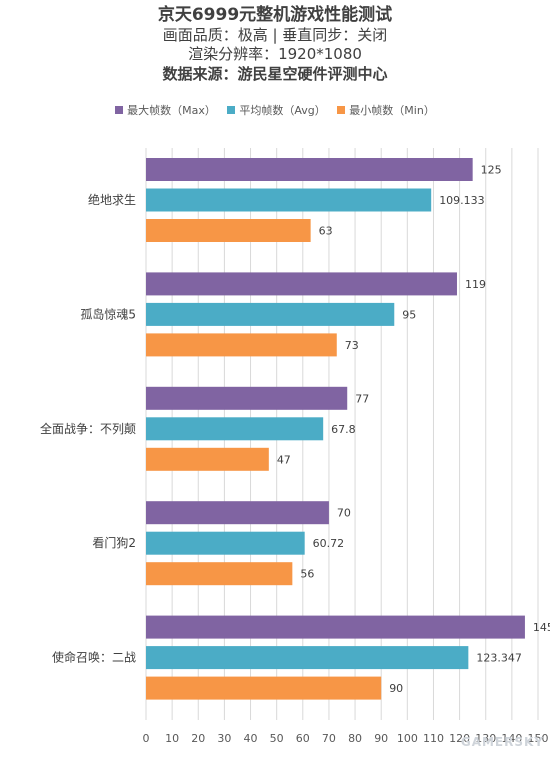 Image resolution: width=550 pixels, height=757 pixels. Describe the element at coordinates (251, 738) in the screenshot. I see `x-tick-label: 40` at that location.